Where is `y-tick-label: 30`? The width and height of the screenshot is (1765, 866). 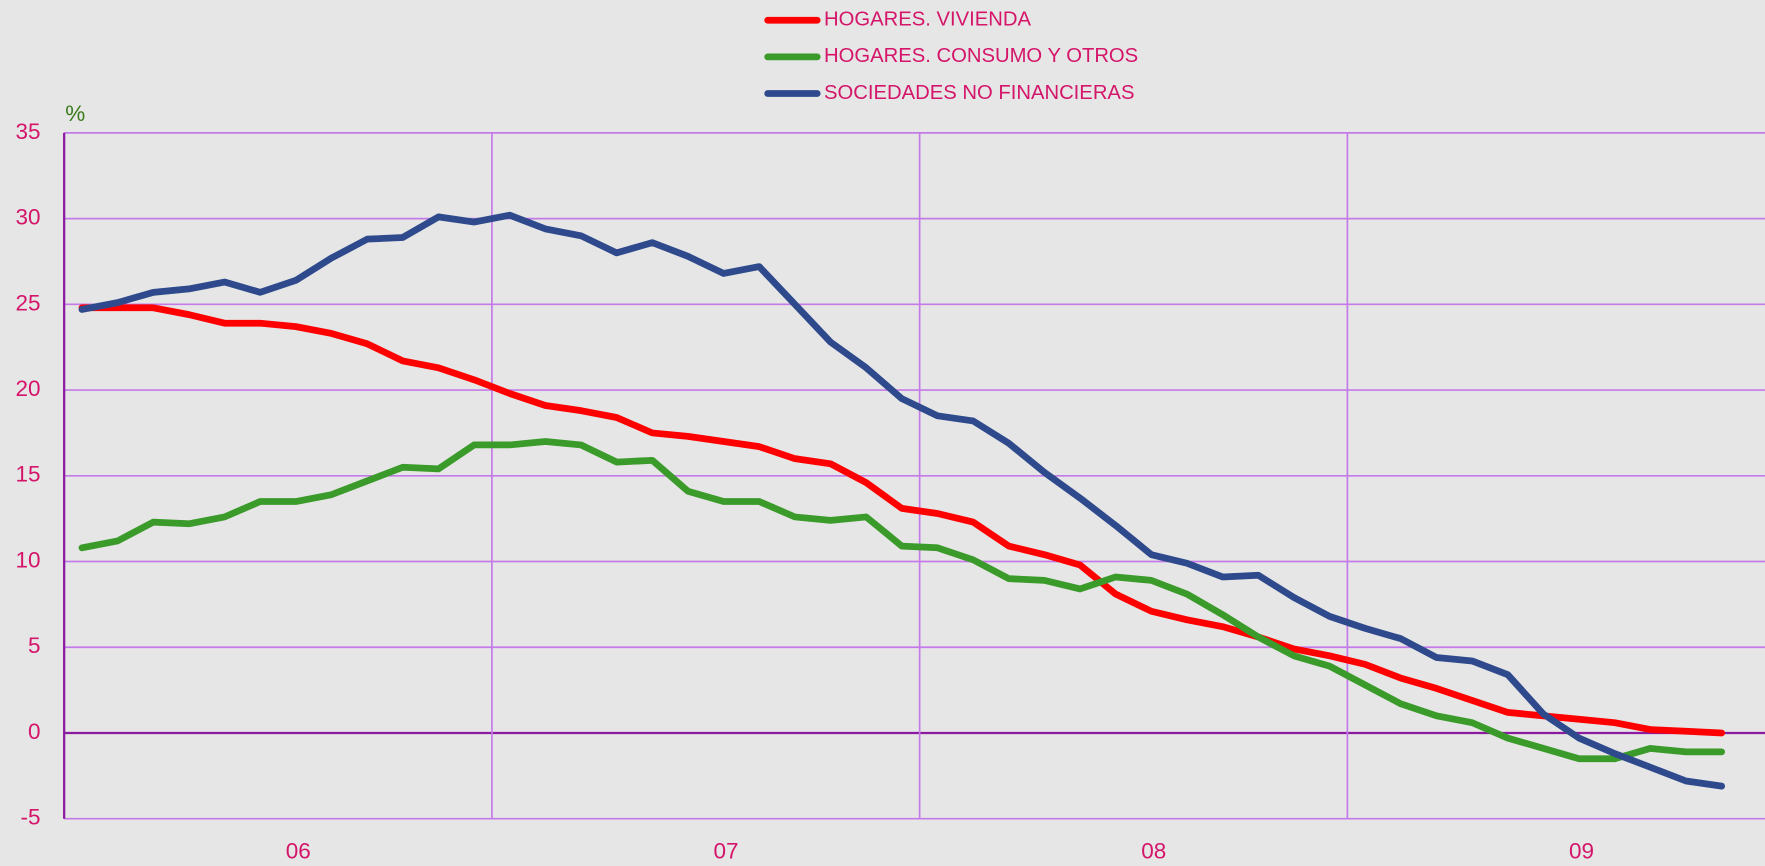
y-tick-label: 30 is located at coordinates (27, 217).